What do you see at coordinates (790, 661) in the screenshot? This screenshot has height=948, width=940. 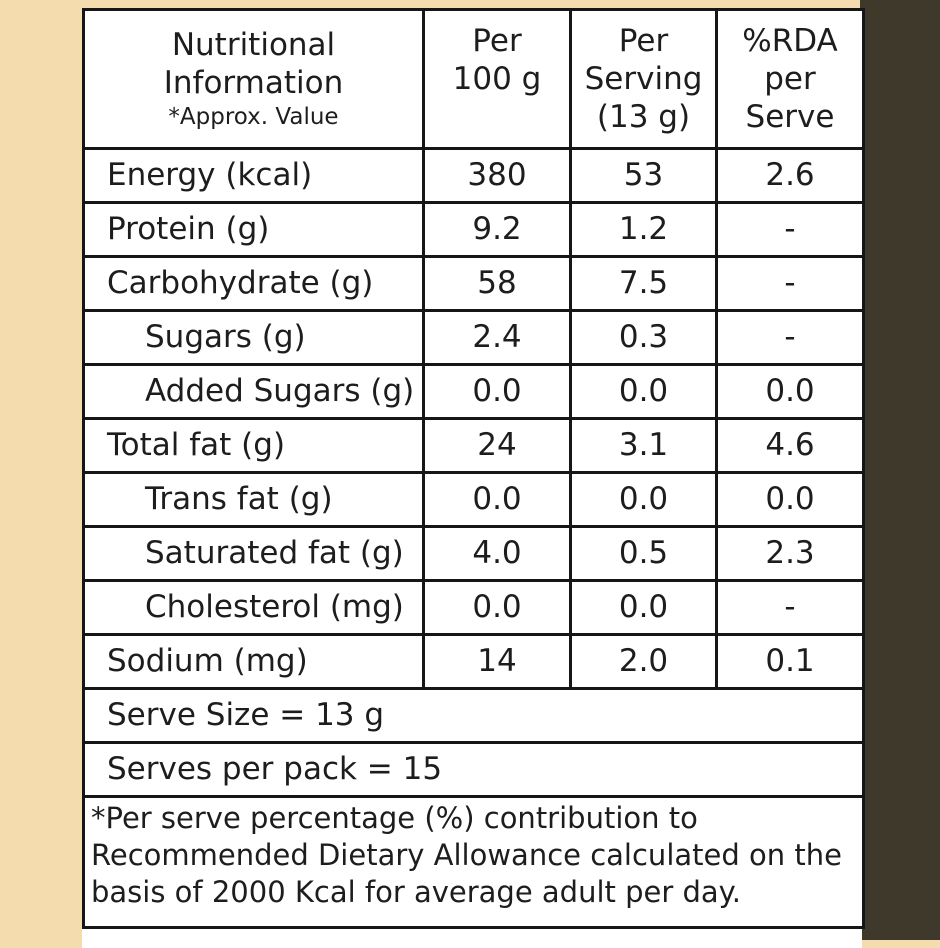 I see `rda-value: 0.1` at bounding box center [790, 661].